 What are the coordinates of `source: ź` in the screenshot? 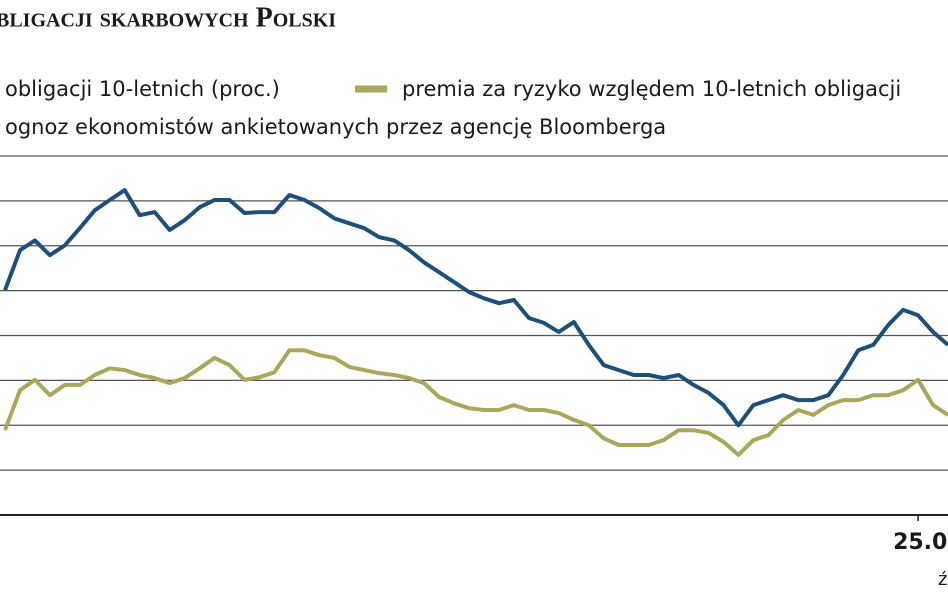 It's located at (942, 579).